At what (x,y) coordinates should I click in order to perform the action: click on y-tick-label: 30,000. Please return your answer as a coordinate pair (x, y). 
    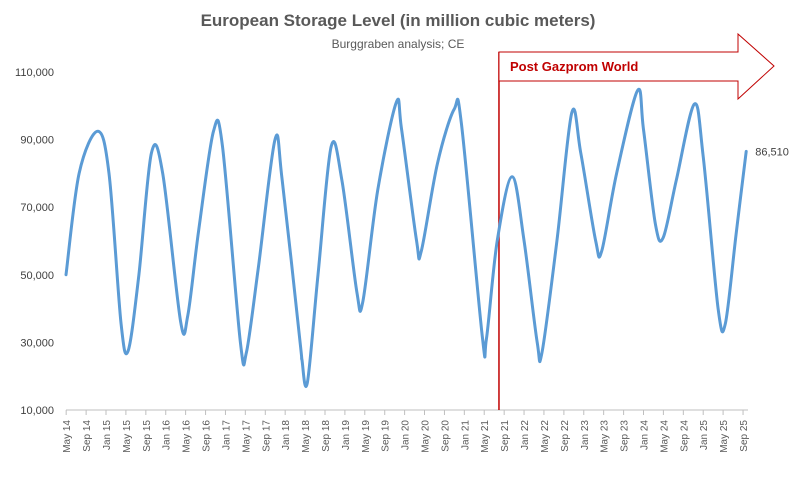
    Looking at the image, I should click on (37, 343).